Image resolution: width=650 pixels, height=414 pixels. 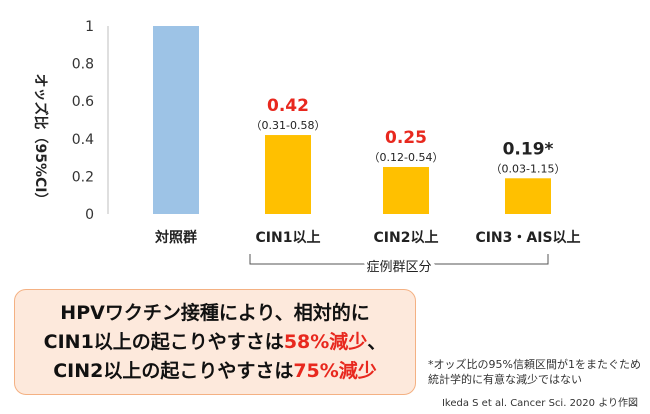 I want to click on ci-label: （0.03-1.15）, so click(x=528, y=168).